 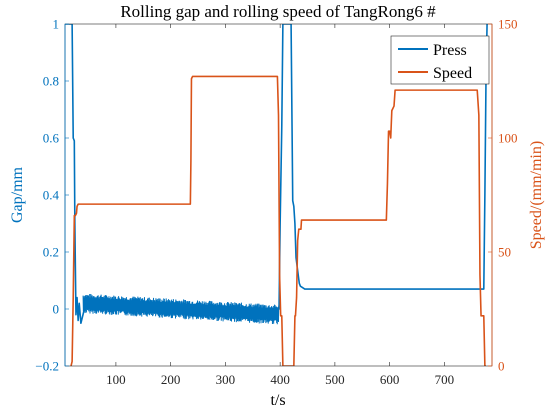 I want to click on y-right-tick-label: 50, so click(x=504, y=252).